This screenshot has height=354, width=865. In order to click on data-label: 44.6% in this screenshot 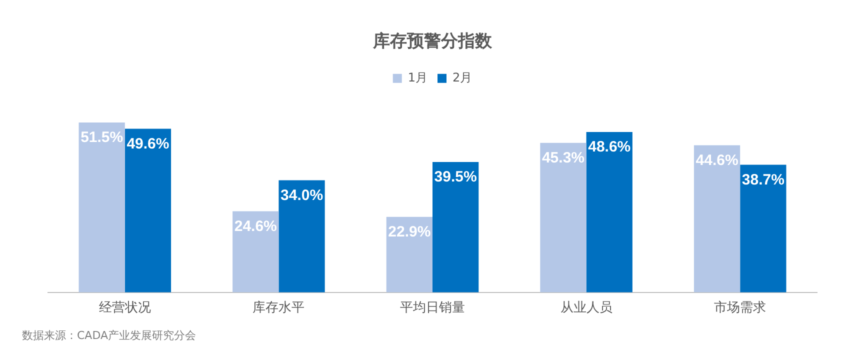, I will do `click(717, 160)`.